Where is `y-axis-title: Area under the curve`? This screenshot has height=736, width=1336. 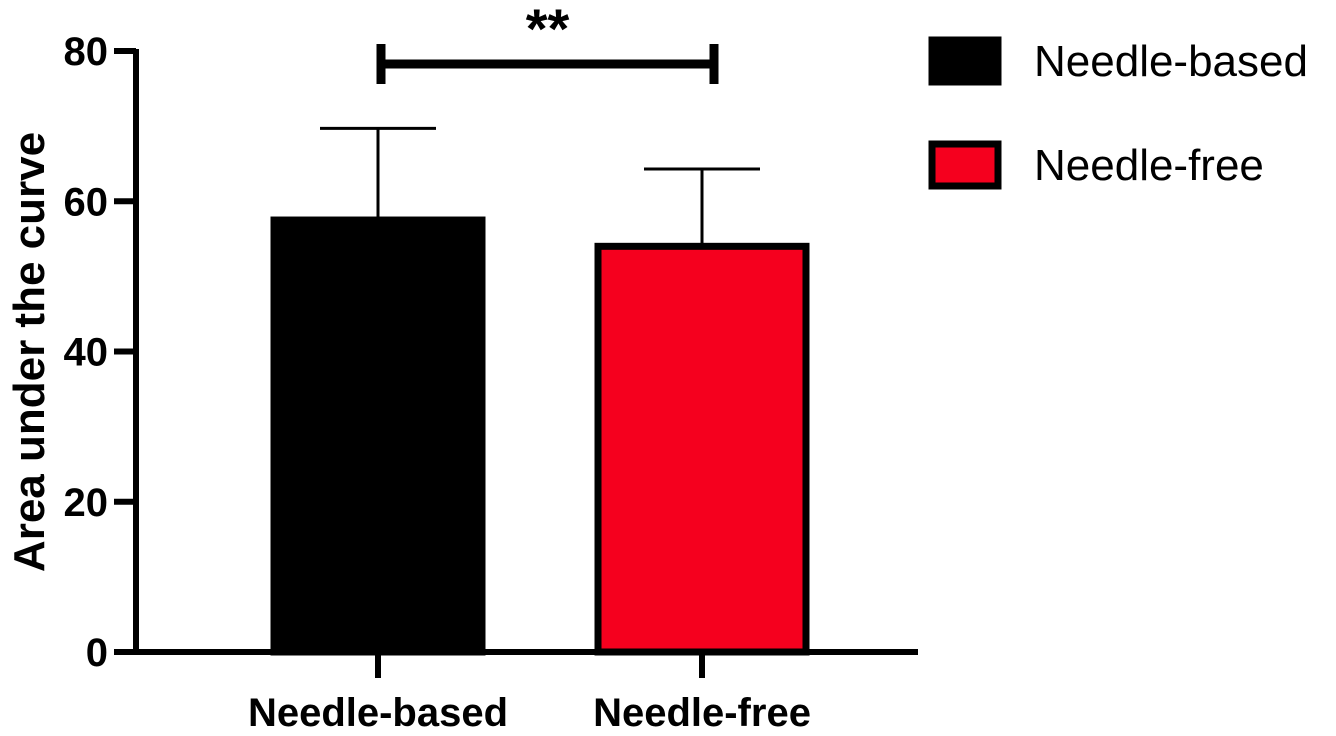 y-axis-title: Area under the curve is located at coordinates (29, 352).